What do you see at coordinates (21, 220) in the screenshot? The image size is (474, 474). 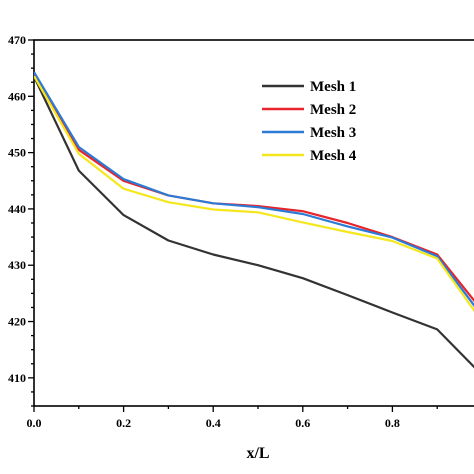 I see `y-axis: 410 420 430 440 450 460 470` at bounding box center [21, 220].